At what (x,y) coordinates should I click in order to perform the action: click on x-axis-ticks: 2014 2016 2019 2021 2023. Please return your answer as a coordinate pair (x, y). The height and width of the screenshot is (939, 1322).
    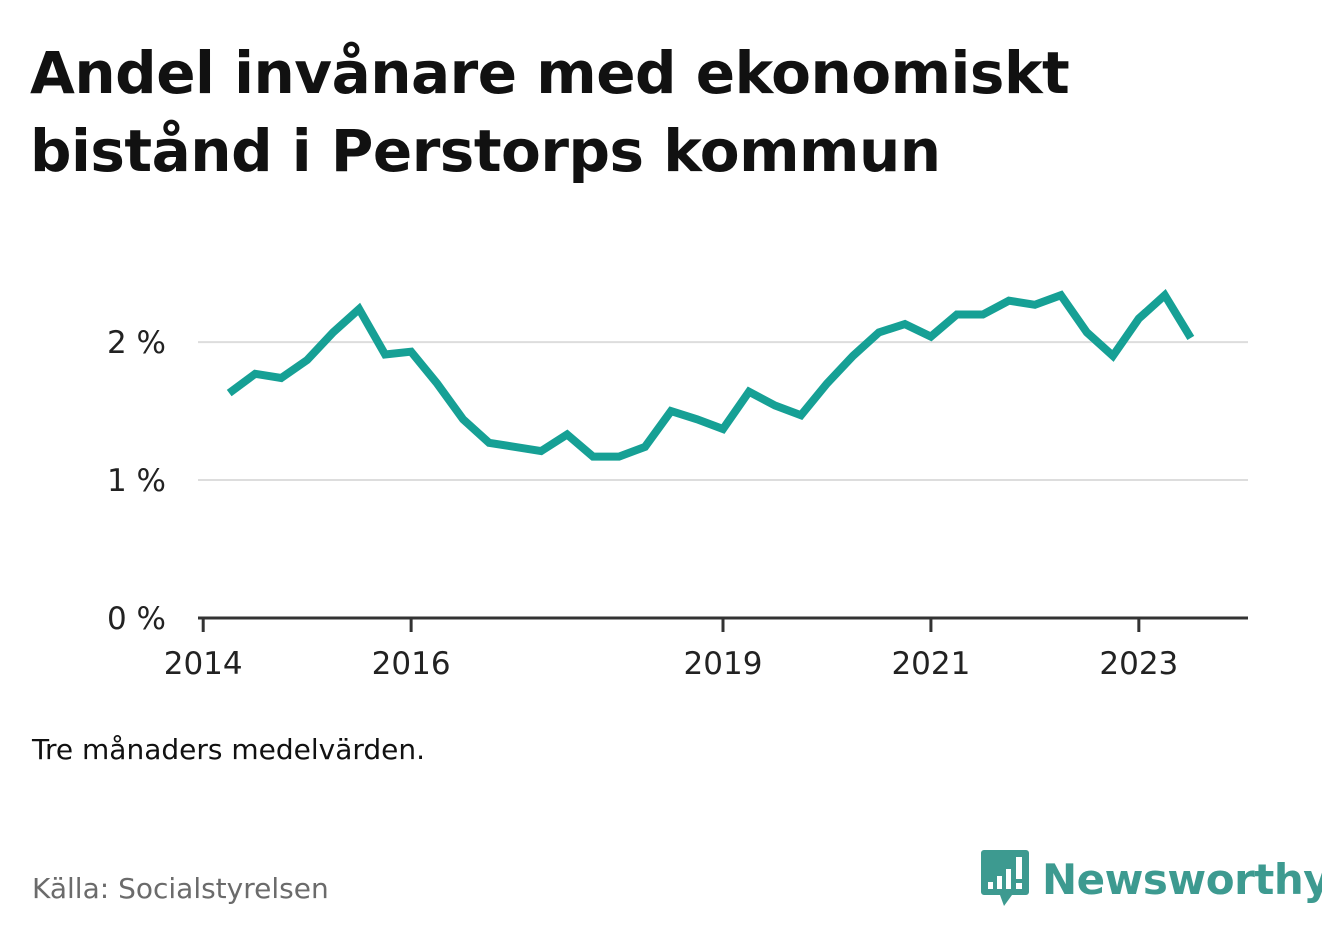
    Looking at the image, I should click on (671, 650).